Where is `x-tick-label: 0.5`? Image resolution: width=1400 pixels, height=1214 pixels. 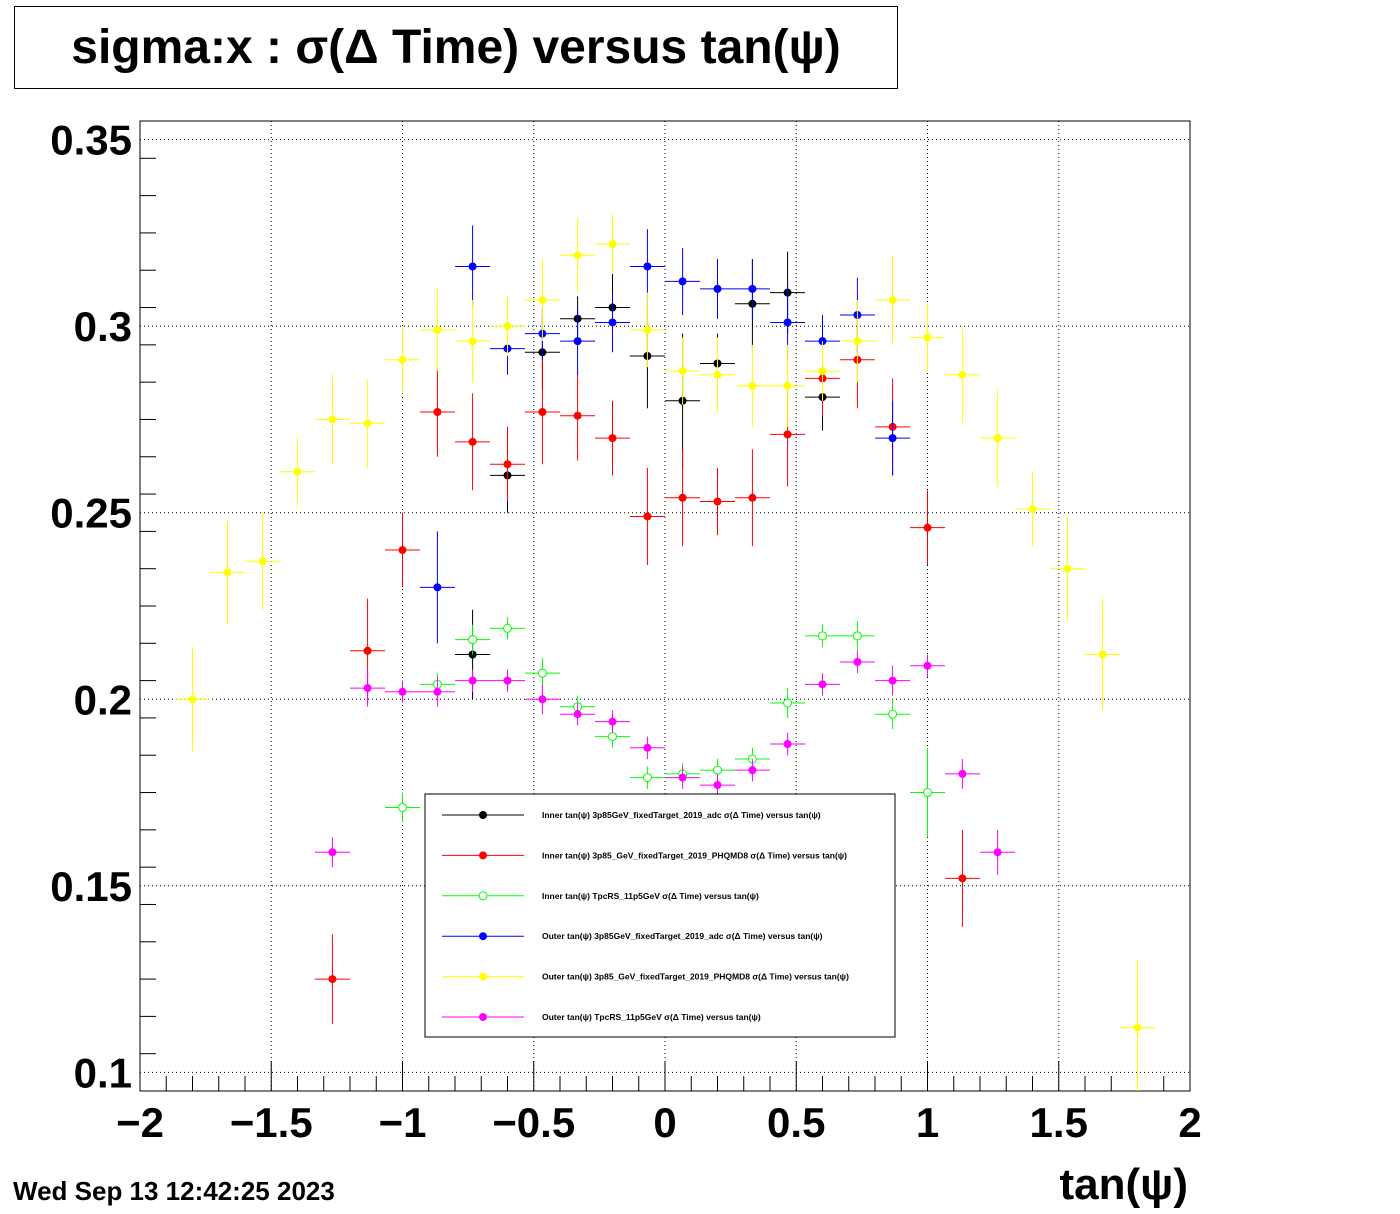
x-tick-label: 0.5 is located at coordinates (796, 1122).